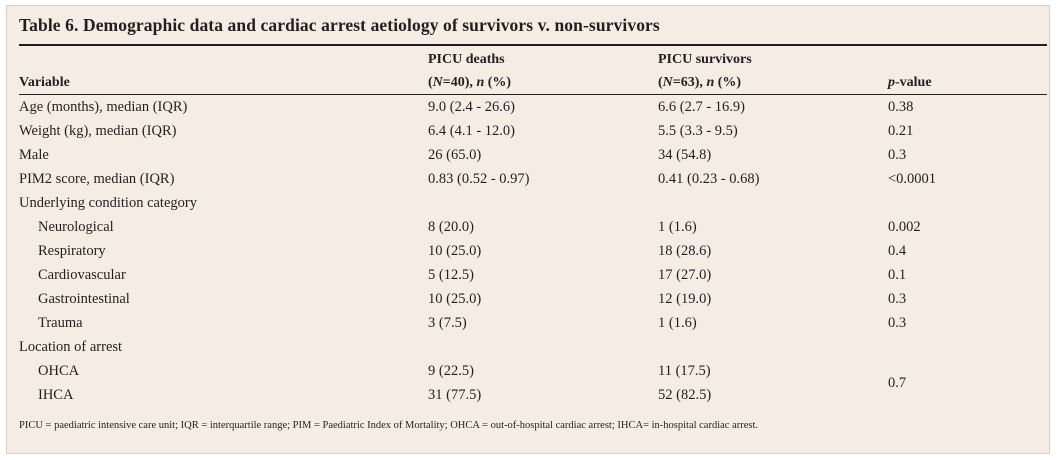 Image resolution: width=1057 pixels, height=460 pixels. I want to click on row-deaths-value: 9.0 (2.4 - 26.6), so click(471, 107).